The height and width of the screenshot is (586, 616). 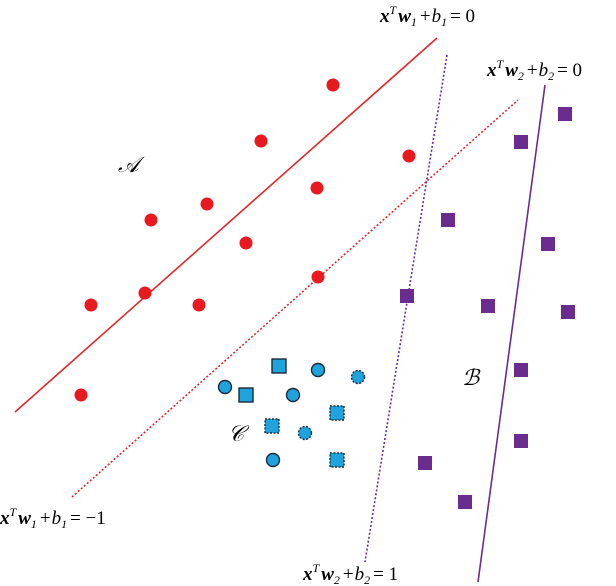 I want to click on equation-part: = −1, so click(x=88, y=518).